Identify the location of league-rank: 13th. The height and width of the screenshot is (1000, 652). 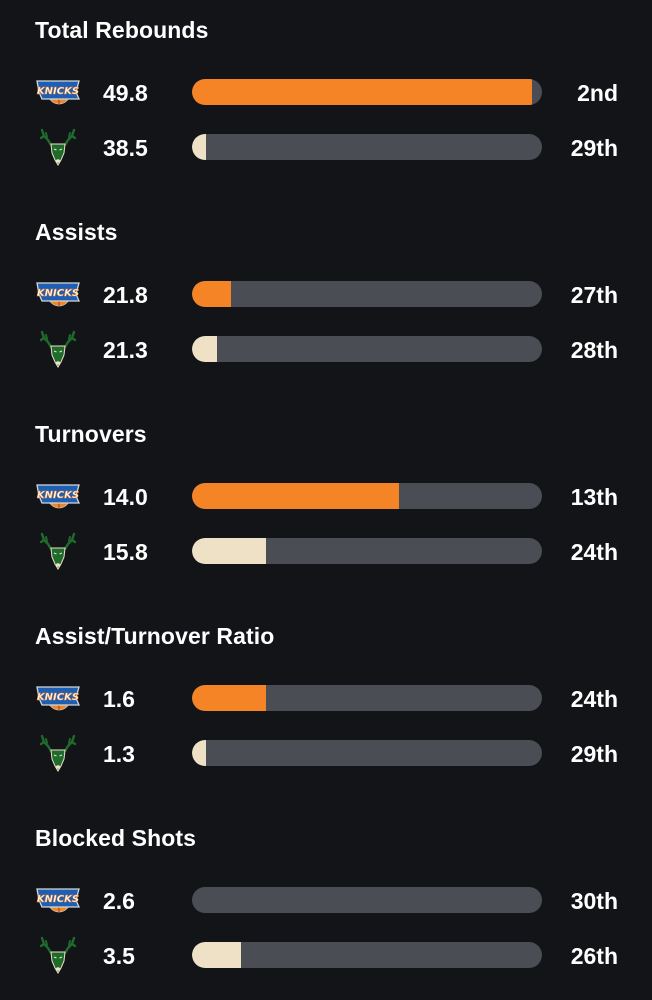
(594, 497).